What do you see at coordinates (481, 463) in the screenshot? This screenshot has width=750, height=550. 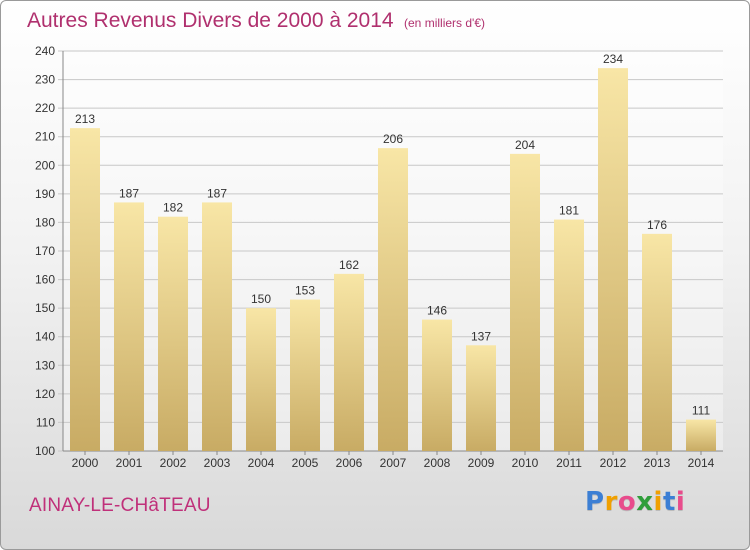 I see `x-tick-label: 2009` at bounding box center [481, 463].